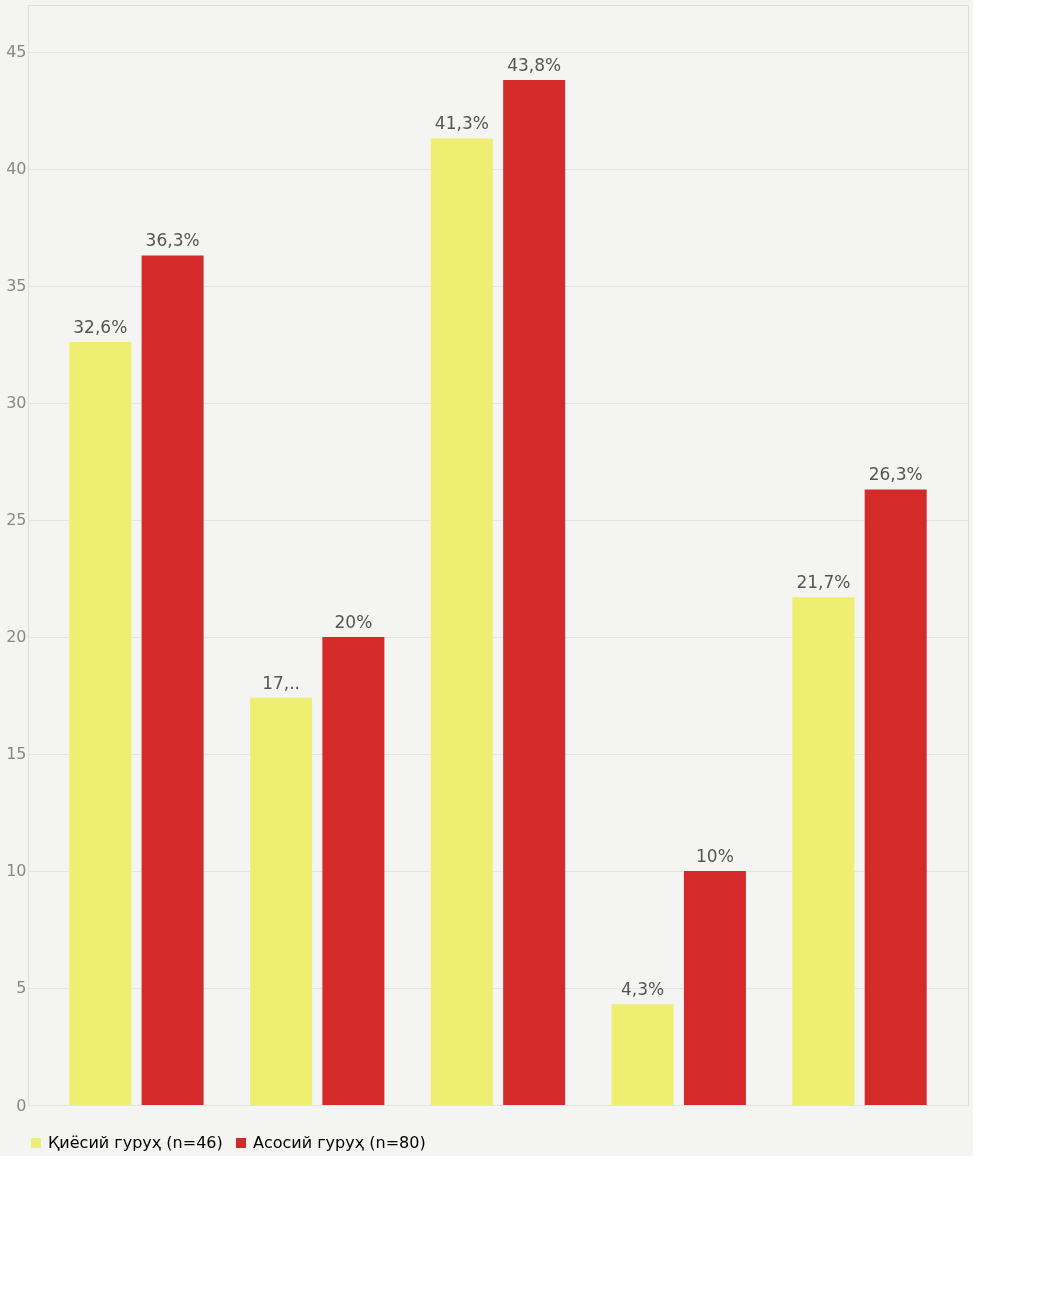  Describe the element at coordinates (135, 1142) in the screenshot. I see `legend-label: Қиёсий гуруҳ (n=46)` at that location.